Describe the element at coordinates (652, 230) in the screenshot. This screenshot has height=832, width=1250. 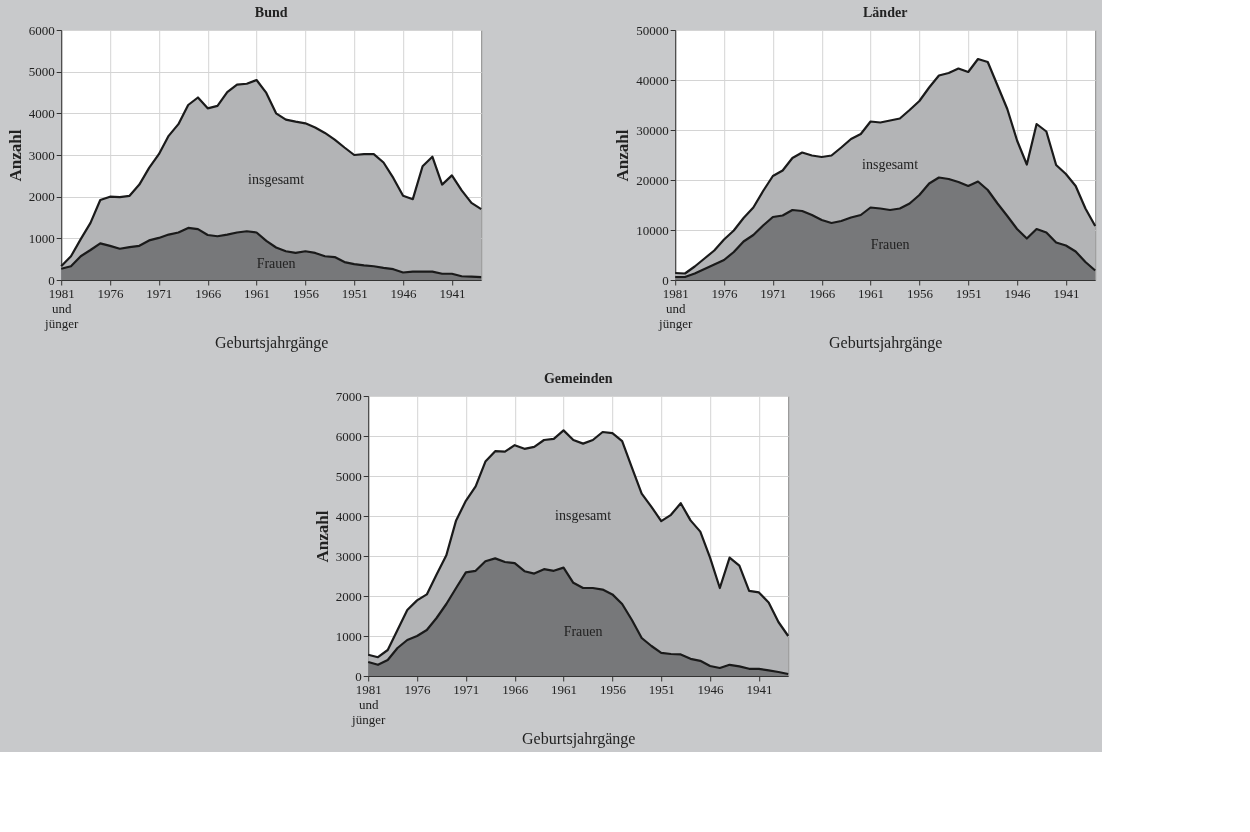
I see `y-tick-label: 10000` at that location.